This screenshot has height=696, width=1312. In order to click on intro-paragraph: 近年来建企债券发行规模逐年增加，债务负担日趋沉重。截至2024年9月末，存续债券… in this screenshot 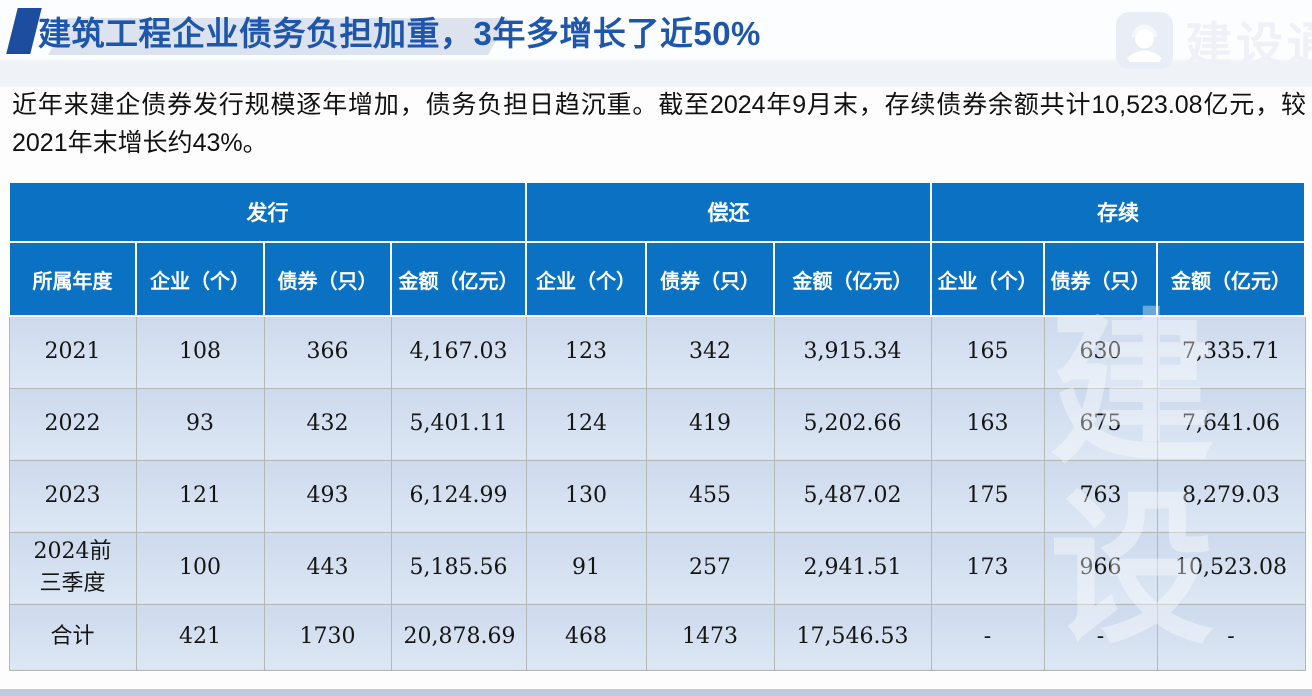, I will do `click(659, 124)`.